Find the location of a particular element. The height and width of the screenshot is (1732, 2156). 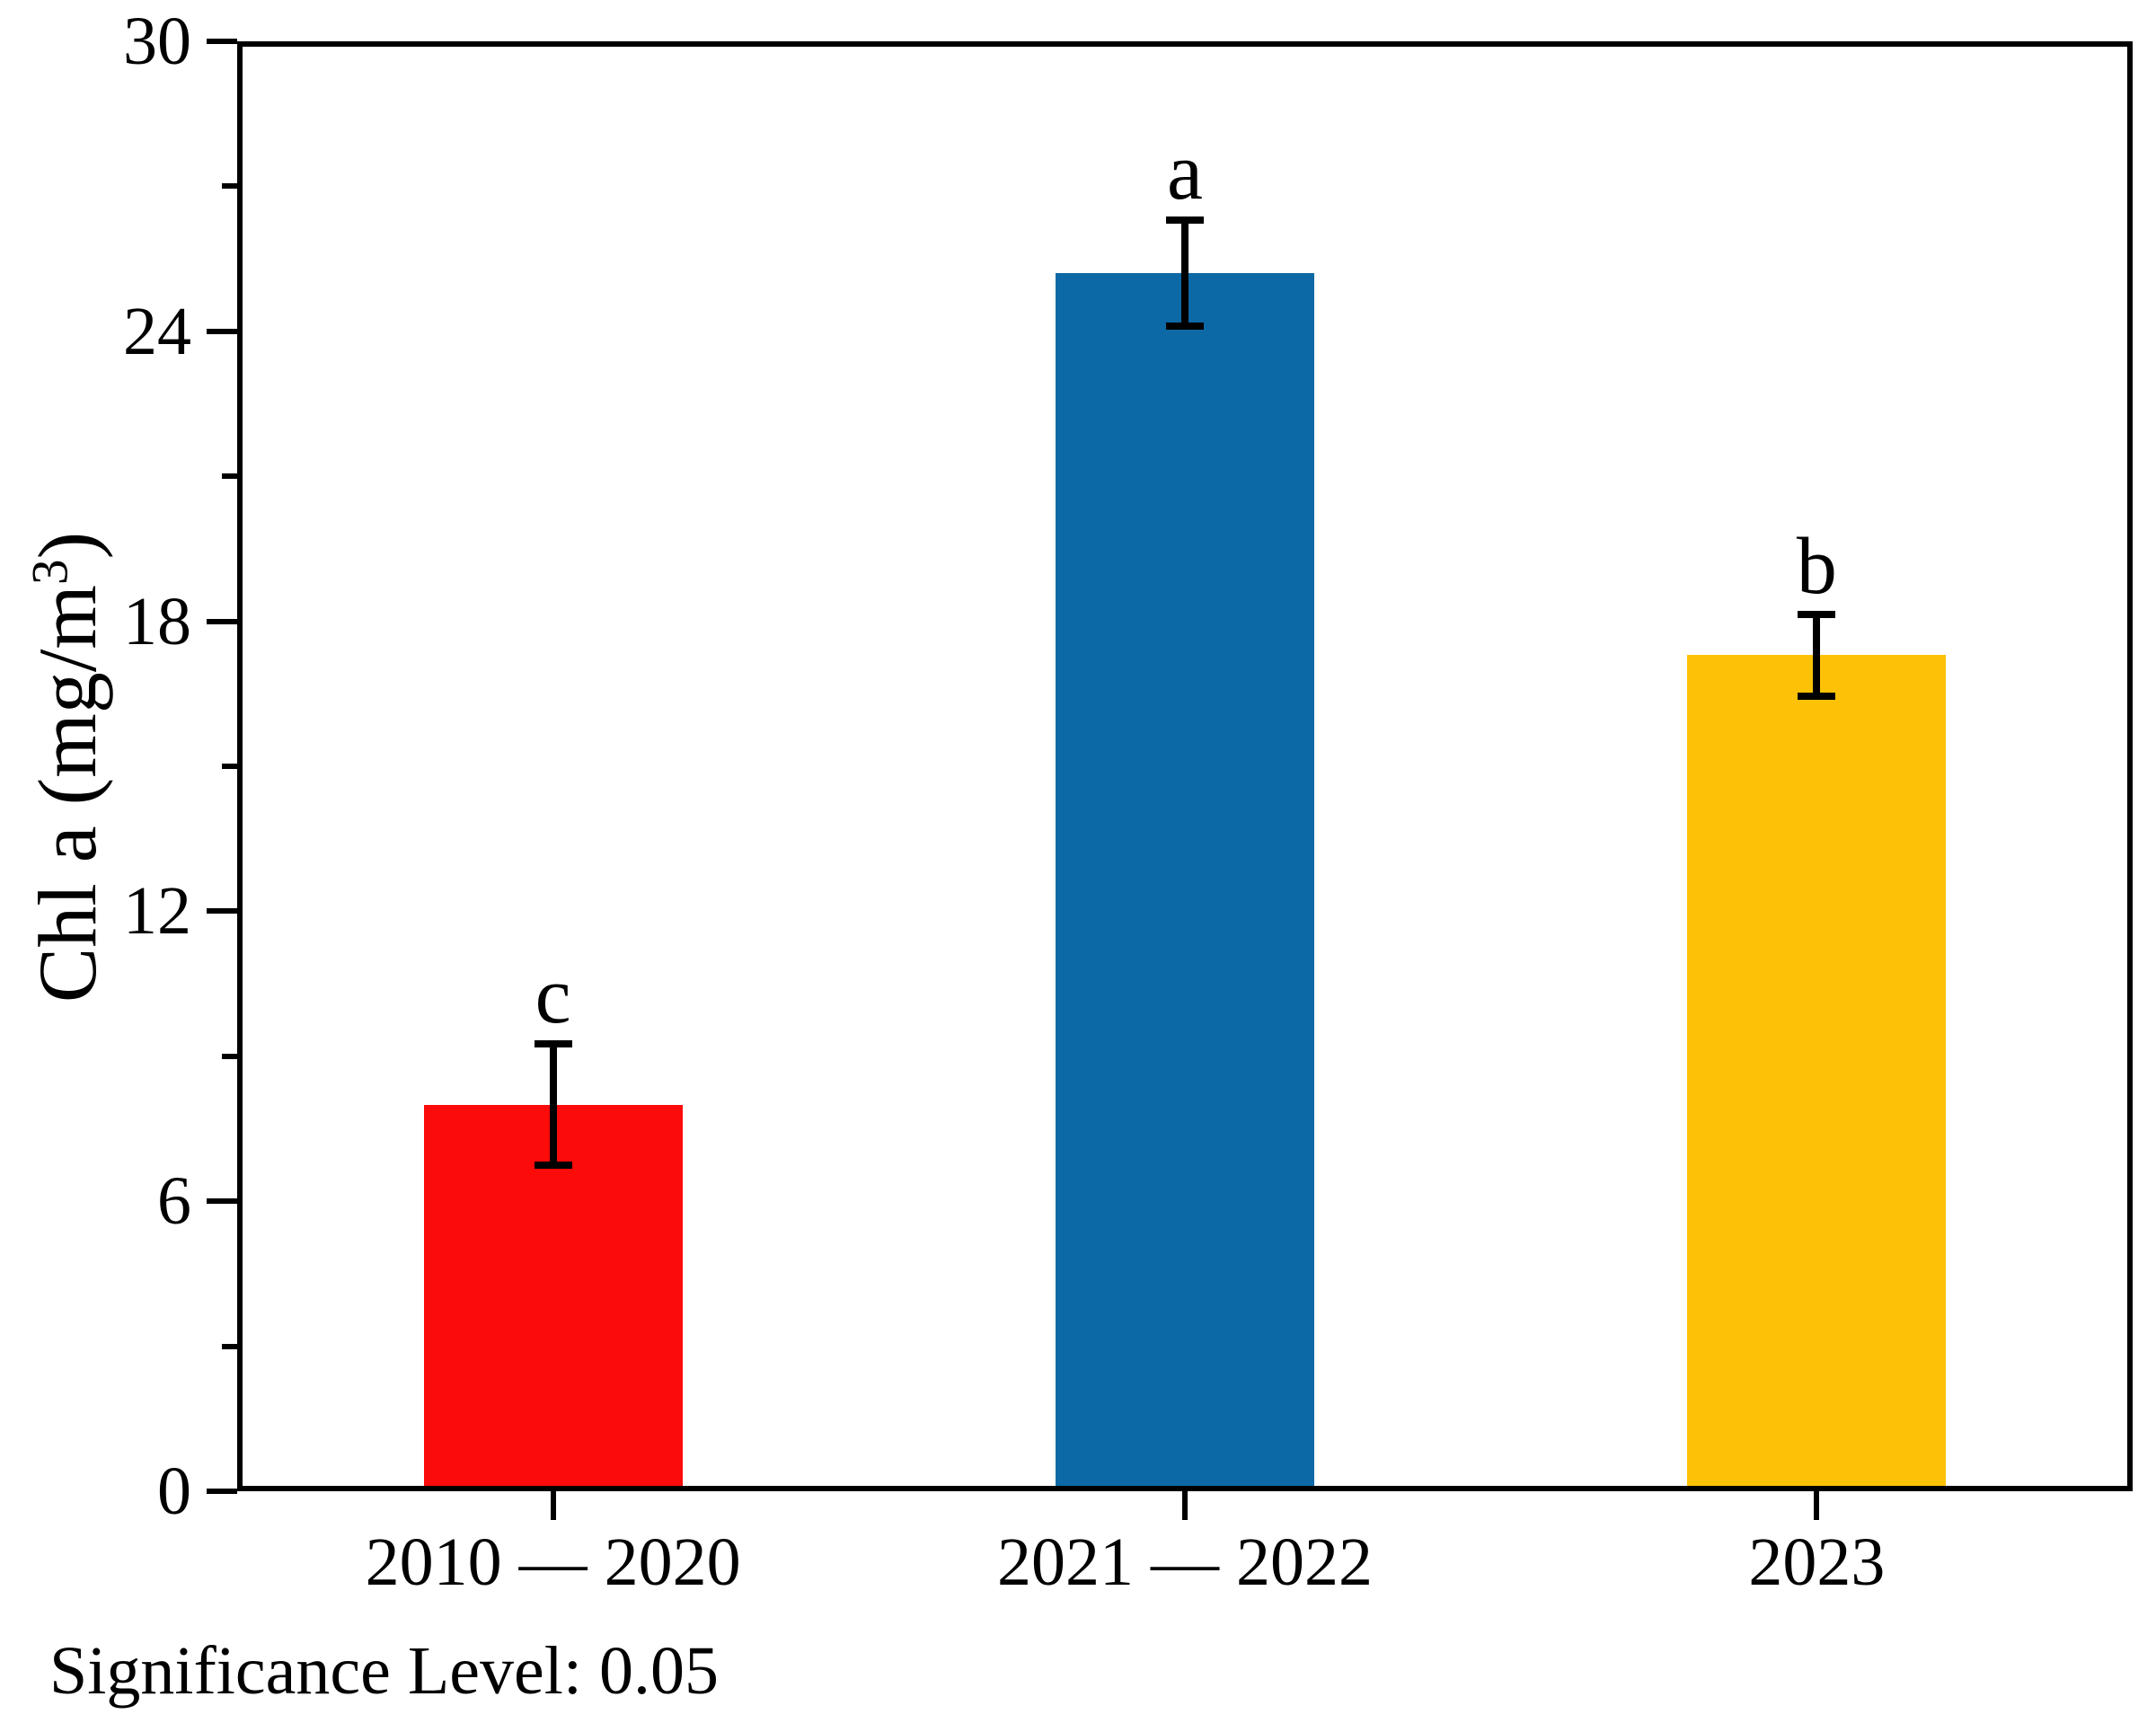

y-tick-label: 6 is located at coordinates (174, 1202).